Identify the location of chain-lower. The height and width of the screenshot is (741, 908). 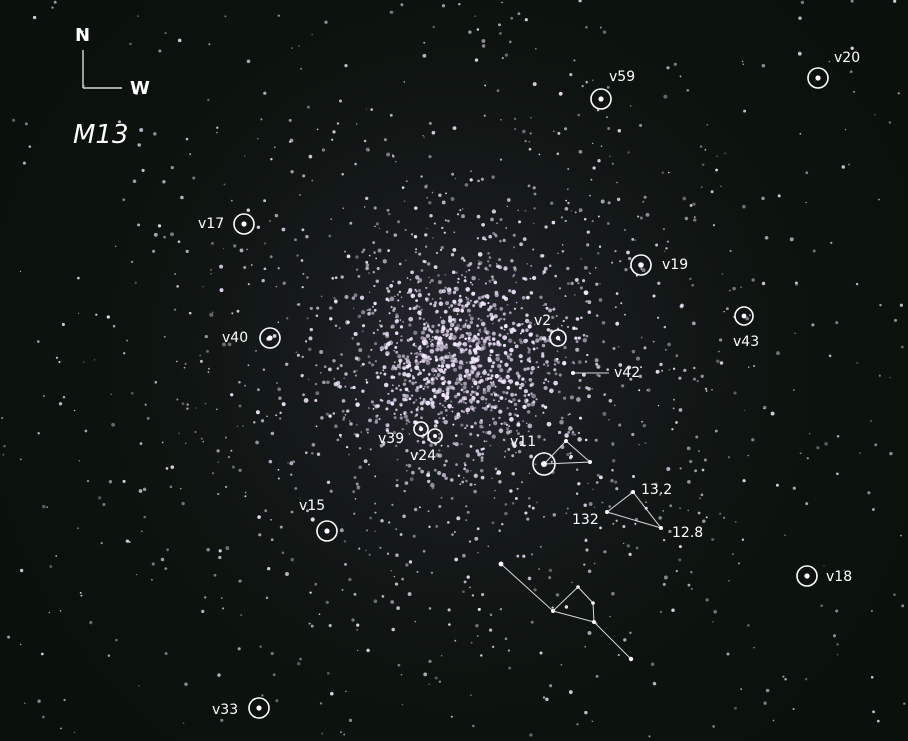
(573, 616).